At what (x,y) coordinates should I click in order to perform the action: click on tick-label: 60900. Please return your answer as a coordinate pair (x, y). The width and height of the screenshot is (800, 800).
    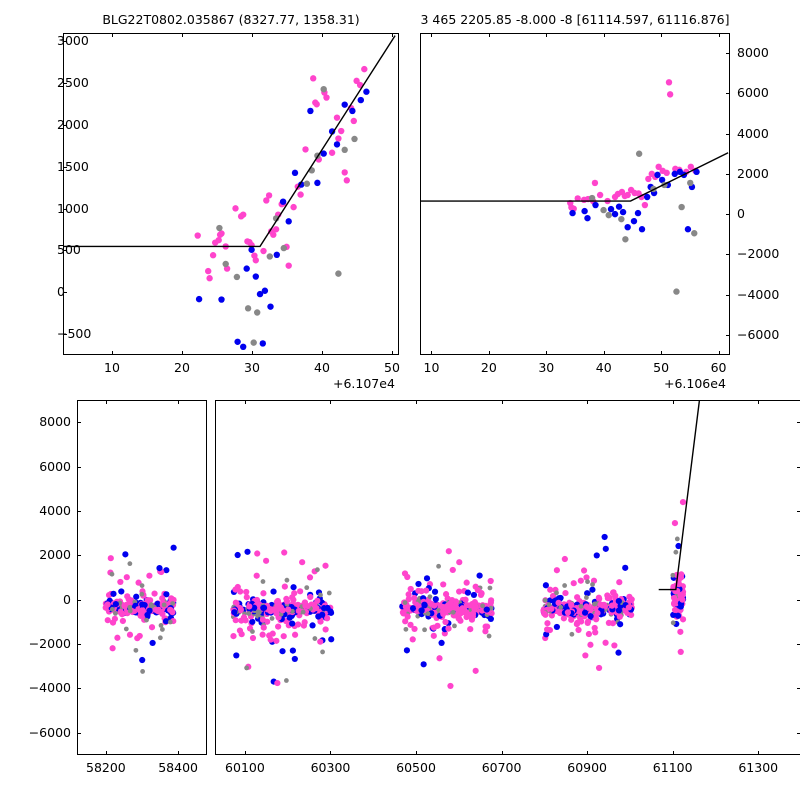
    Looking at the image, I should click on (587, 767).